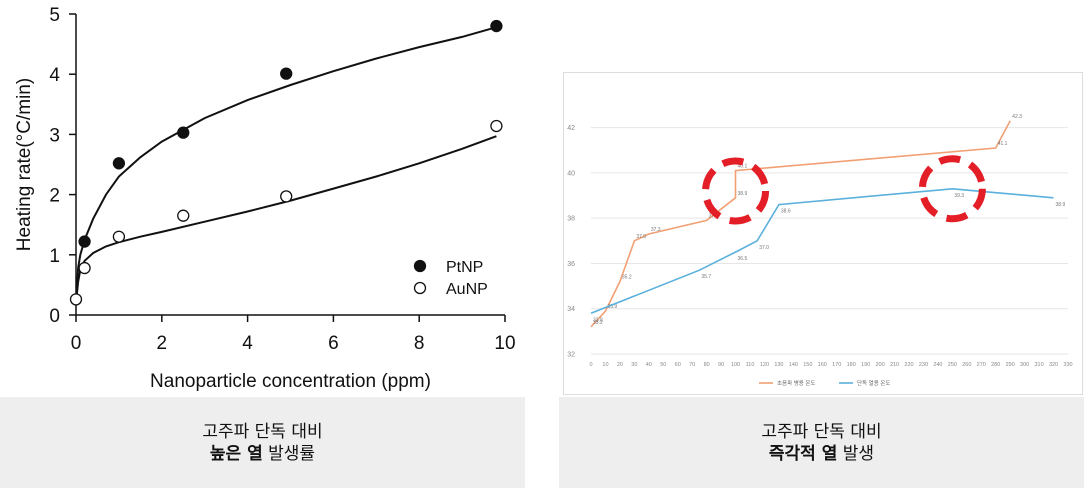  I want to click on data-label: 36.5, so click(743, 259).